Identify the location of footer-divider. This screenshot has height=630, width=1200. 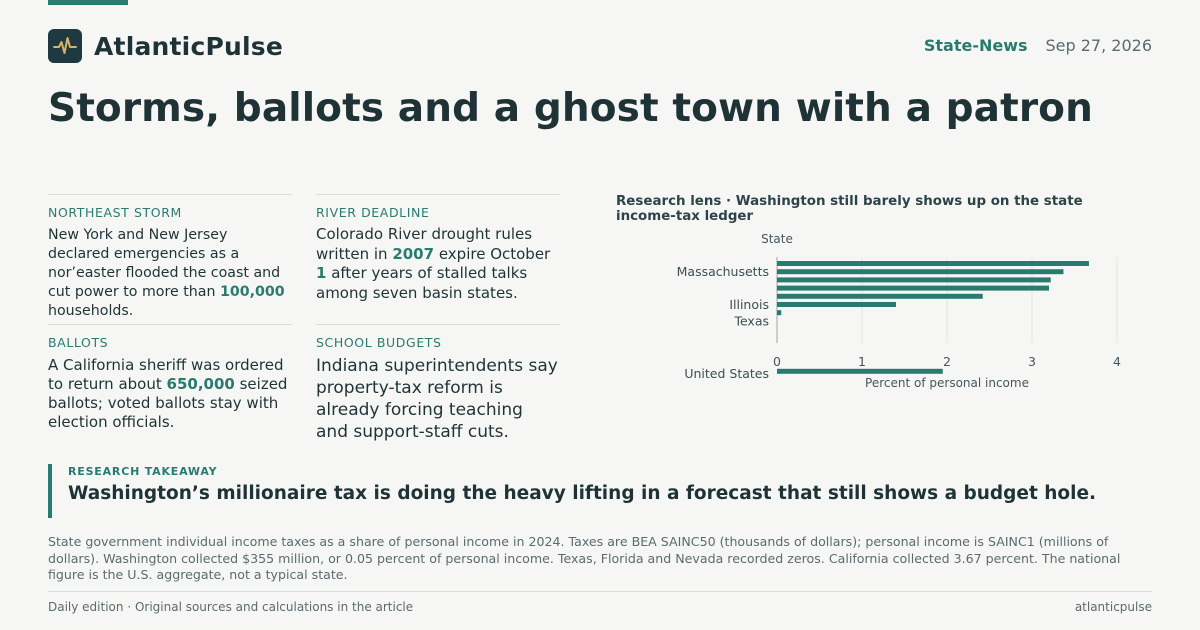
(600, 591).